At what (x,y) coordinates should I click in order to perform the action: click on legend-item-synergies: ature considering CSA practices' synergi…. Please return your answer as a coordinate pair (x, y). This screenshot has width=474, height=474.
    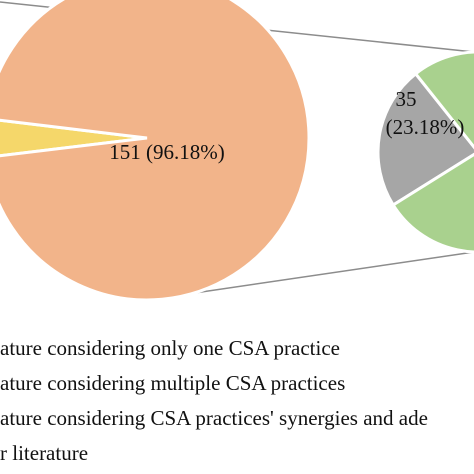
    Looking at the image, I should click on (214, 418).